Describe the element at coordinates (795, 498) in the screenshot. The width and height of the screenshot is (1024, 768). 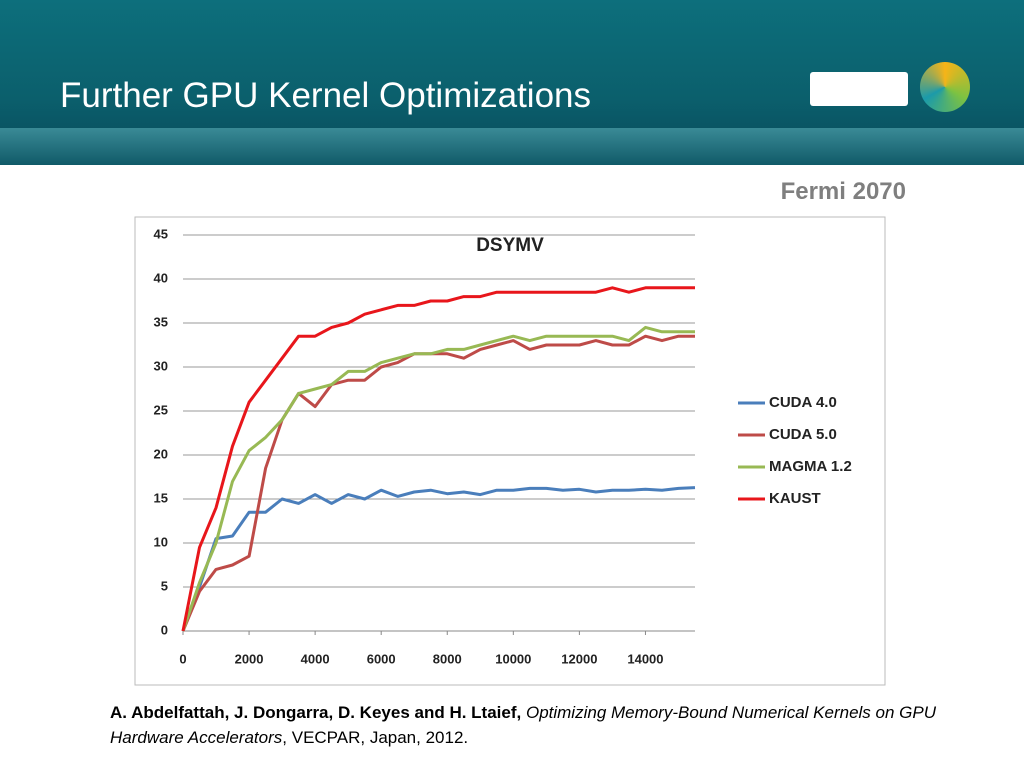
I see `legend-label: KAUST` at that location.